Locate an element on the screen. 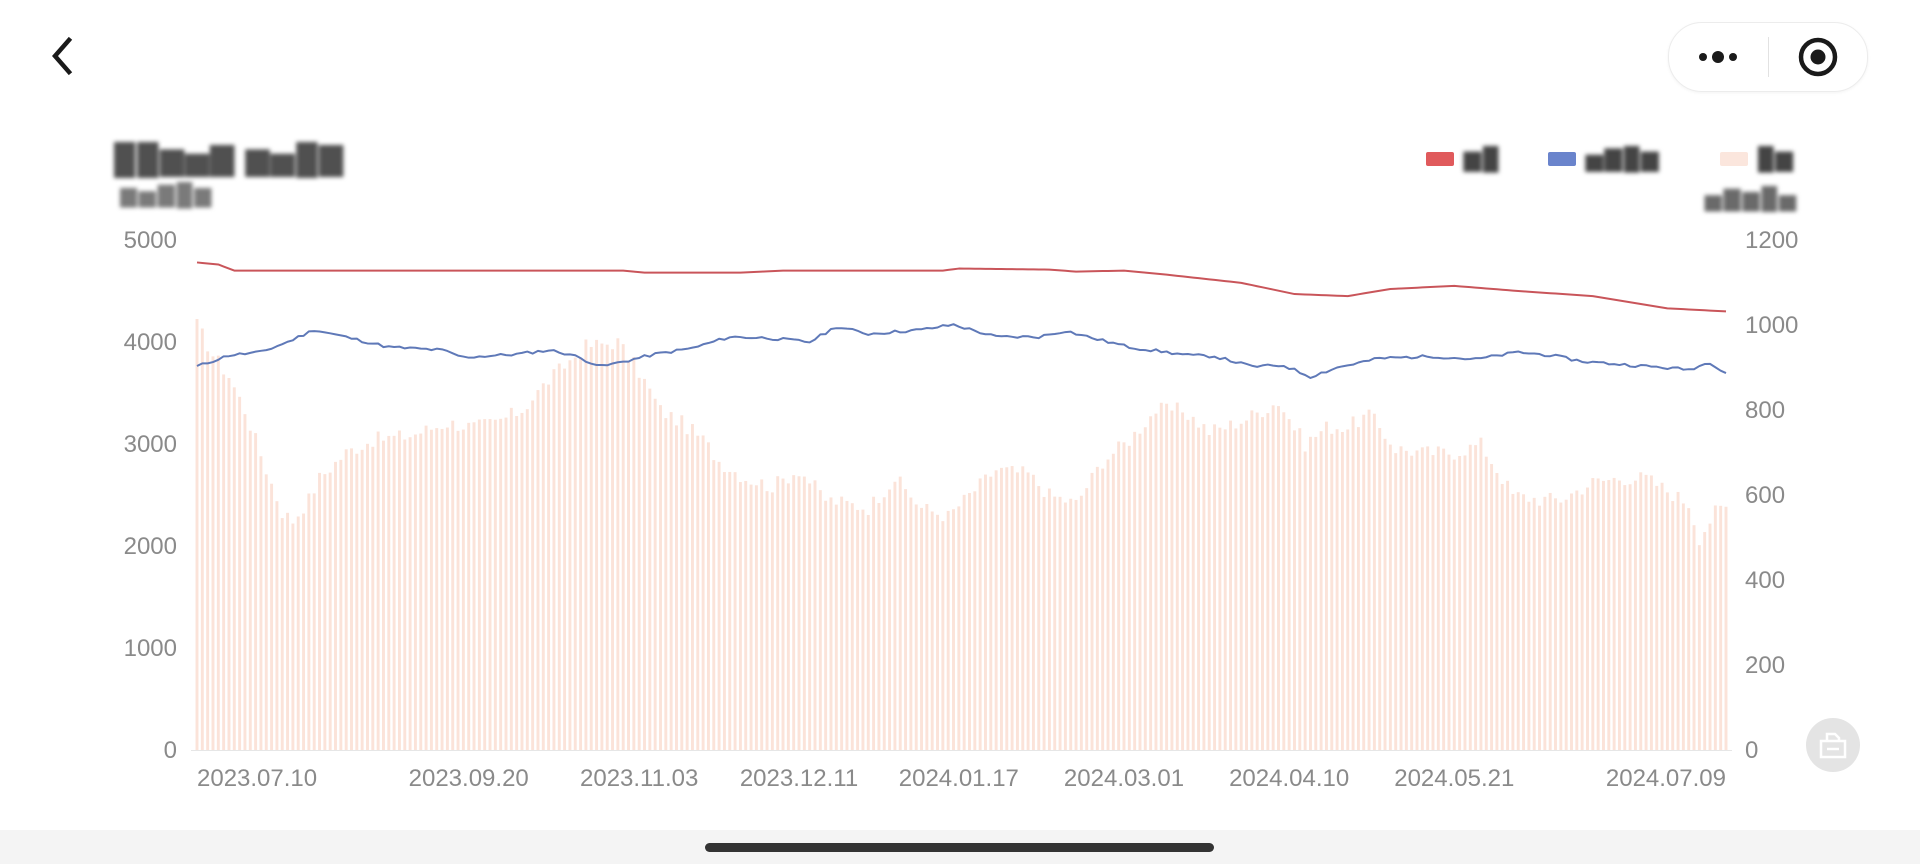 Image resolution: width=1920 pixels, height=864 pixels. more-button is located at coordinates (1718, 57).